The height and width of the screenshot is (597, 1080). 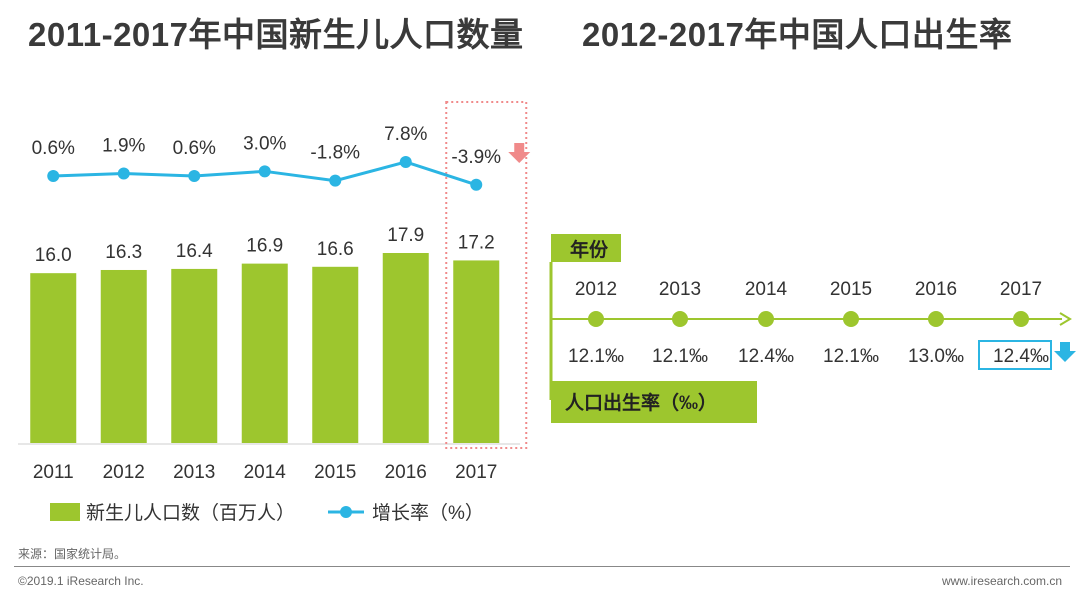 What do you see at coordinates (123, 173) in the screenshot?
I see `growth-point-2012` at bounding box center [123, 173].